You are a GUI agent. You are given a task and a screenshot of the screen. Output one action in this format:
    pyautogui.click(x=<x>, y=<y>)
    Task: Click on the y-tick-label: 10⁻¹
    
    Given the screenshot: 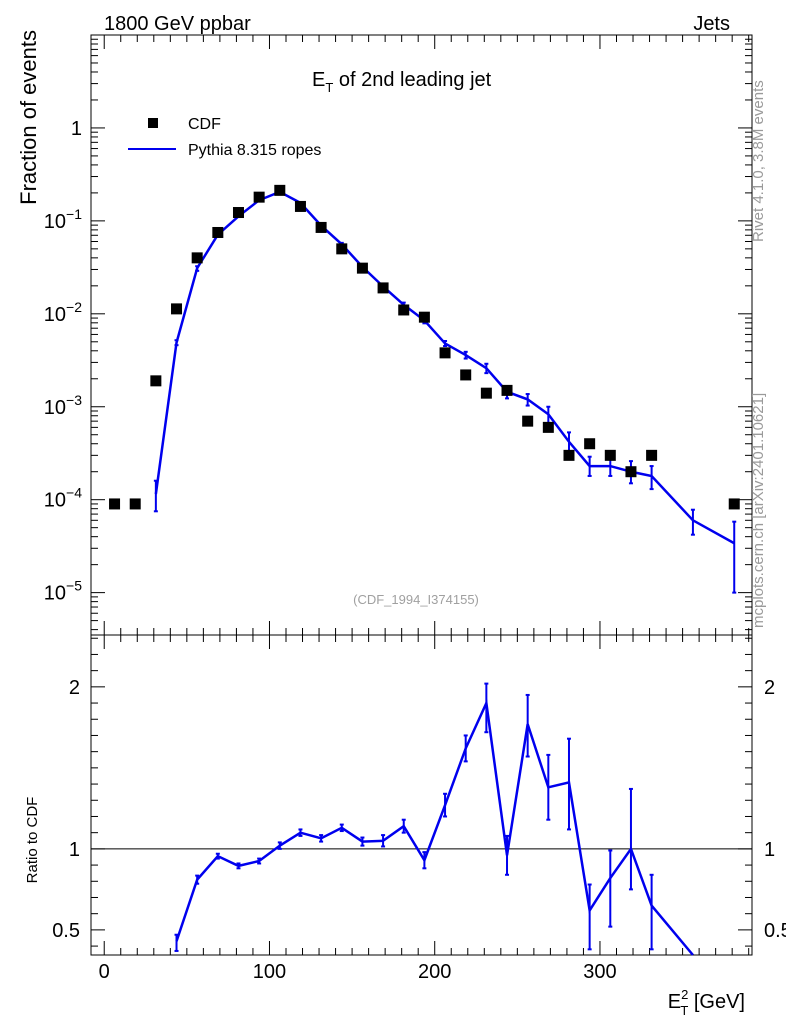 What is the action you would take?
    pyautogui.click(x=63, y=219)
    